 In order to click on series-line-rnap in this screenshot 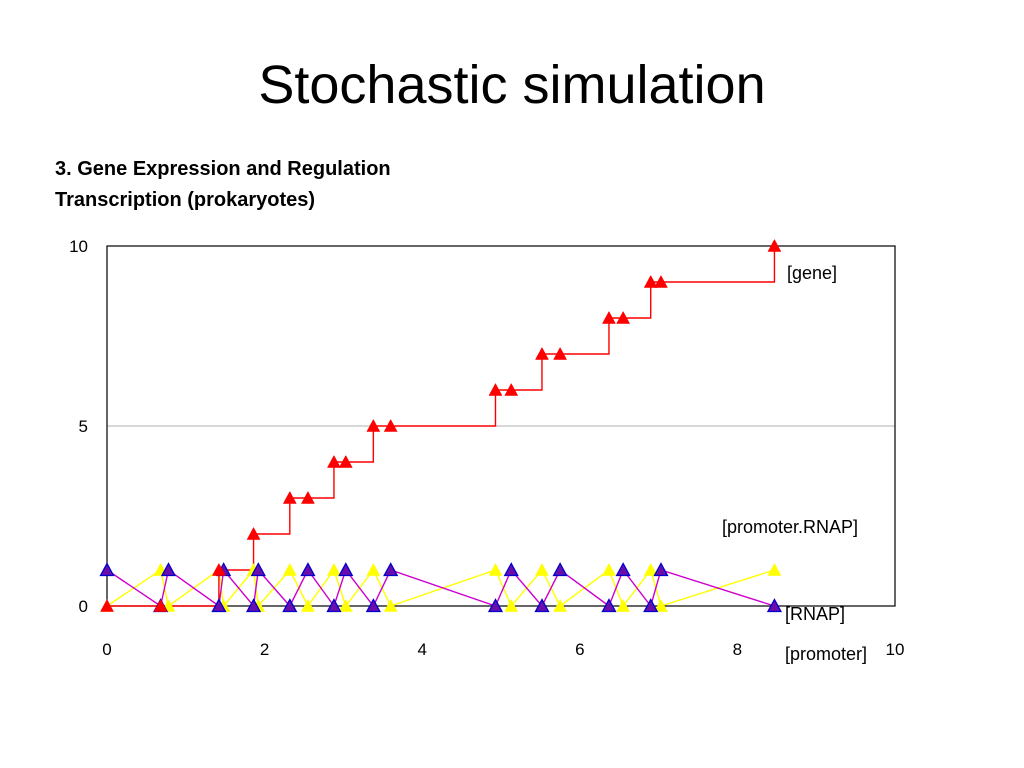, I will do `click(440, 588)`.